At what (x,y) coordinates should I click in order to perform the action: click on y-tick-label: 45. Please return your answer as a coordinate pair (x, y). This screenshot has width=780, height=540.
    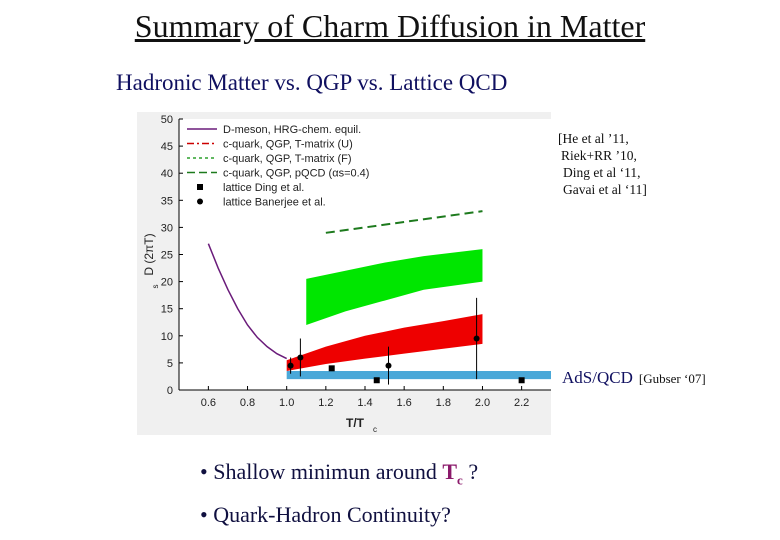
    Looking at the image, I should click on (167, 147).